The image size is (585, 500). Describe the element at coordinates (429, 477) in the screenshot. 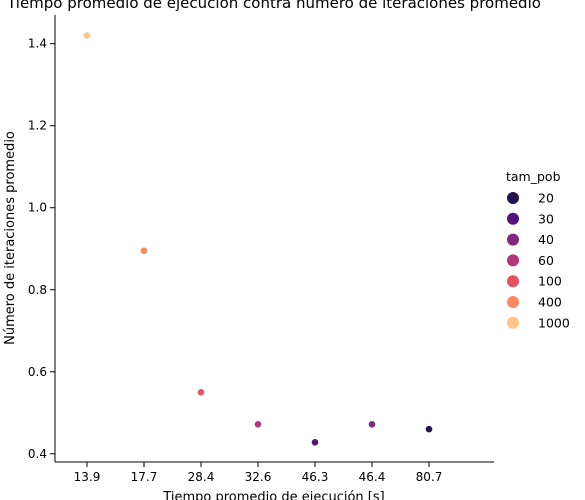

I see `x-tick-label: 80.7` at that location.